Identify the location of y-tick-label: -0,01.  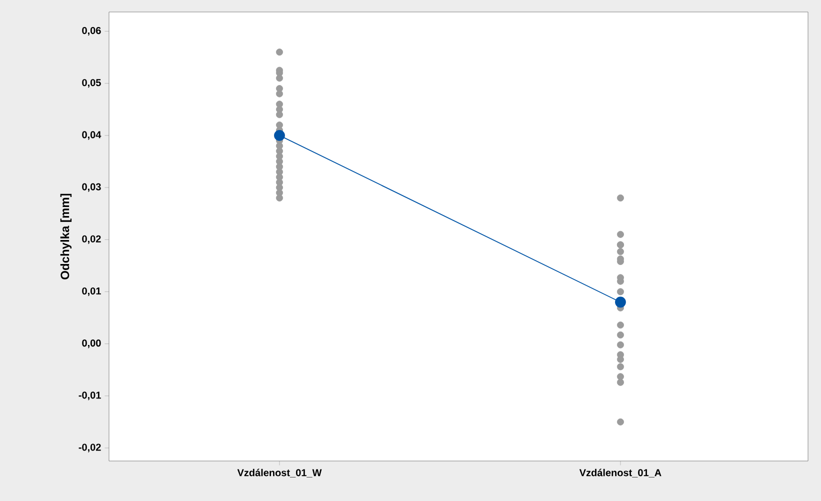
(89, 396).